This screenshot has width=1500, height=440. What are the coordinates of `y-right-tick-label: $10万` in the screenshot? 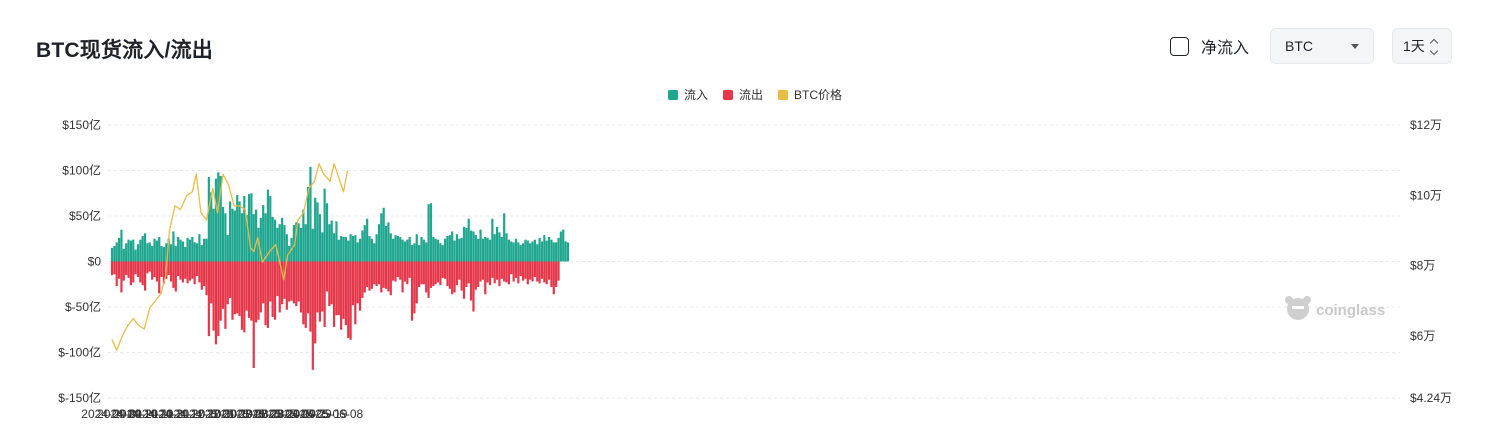 It's located at (1426, 195).